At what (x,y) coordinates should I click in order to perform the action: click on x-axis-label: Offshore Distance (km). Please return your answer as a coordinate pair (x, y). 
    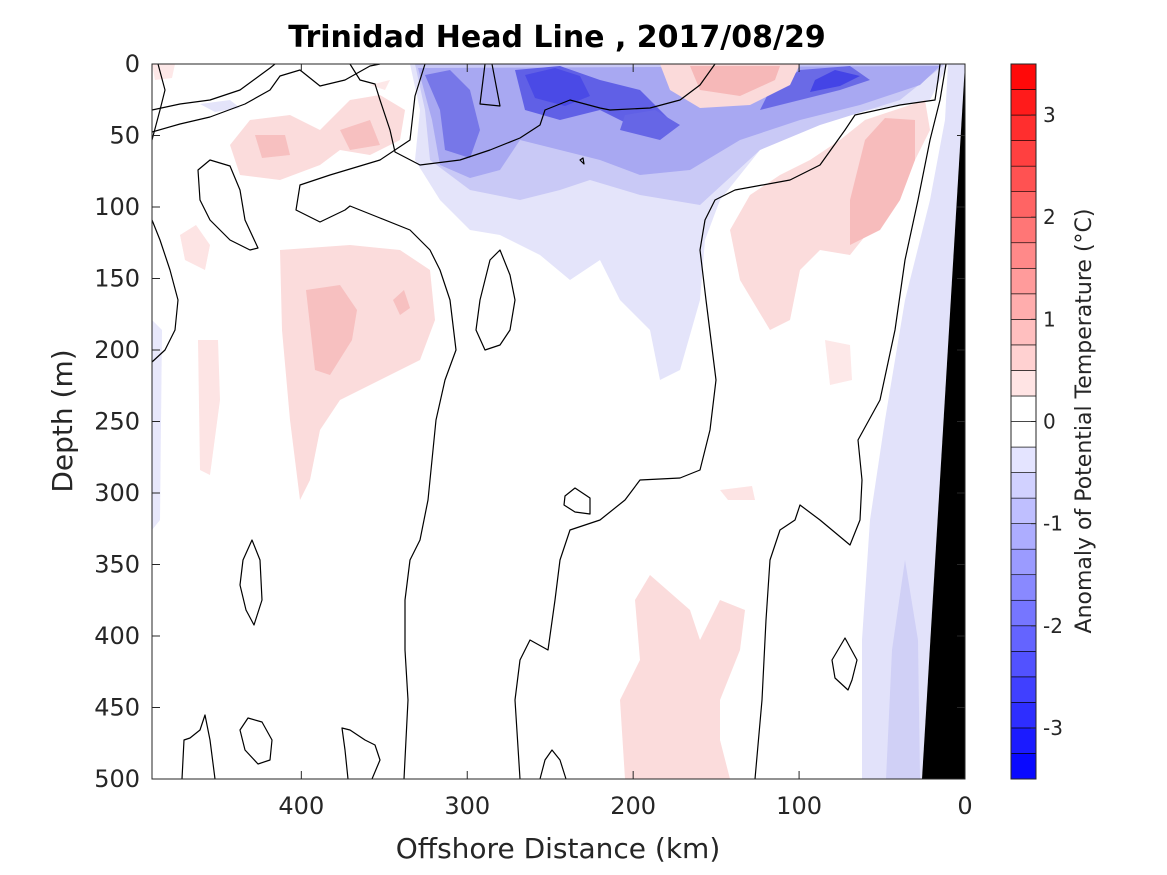
    Looking at the image, I should click on (558, 848).